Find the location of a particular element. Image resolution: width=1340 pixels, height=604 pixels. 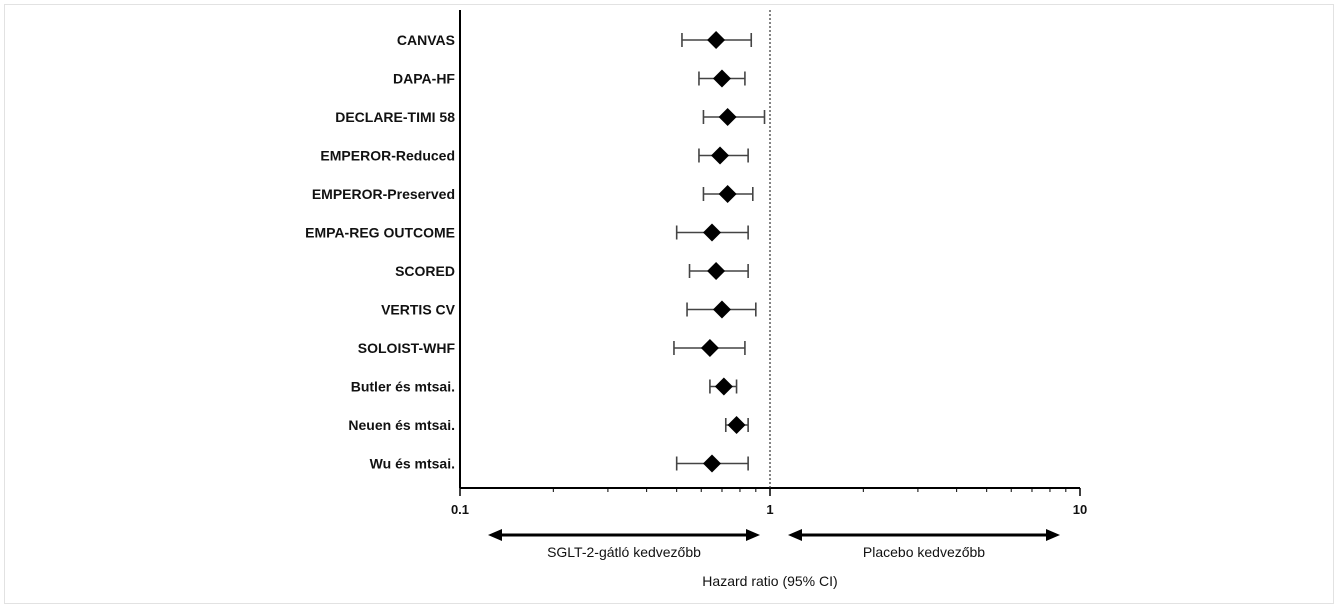

favours-left-arrow is located at coordinates (624, 535).